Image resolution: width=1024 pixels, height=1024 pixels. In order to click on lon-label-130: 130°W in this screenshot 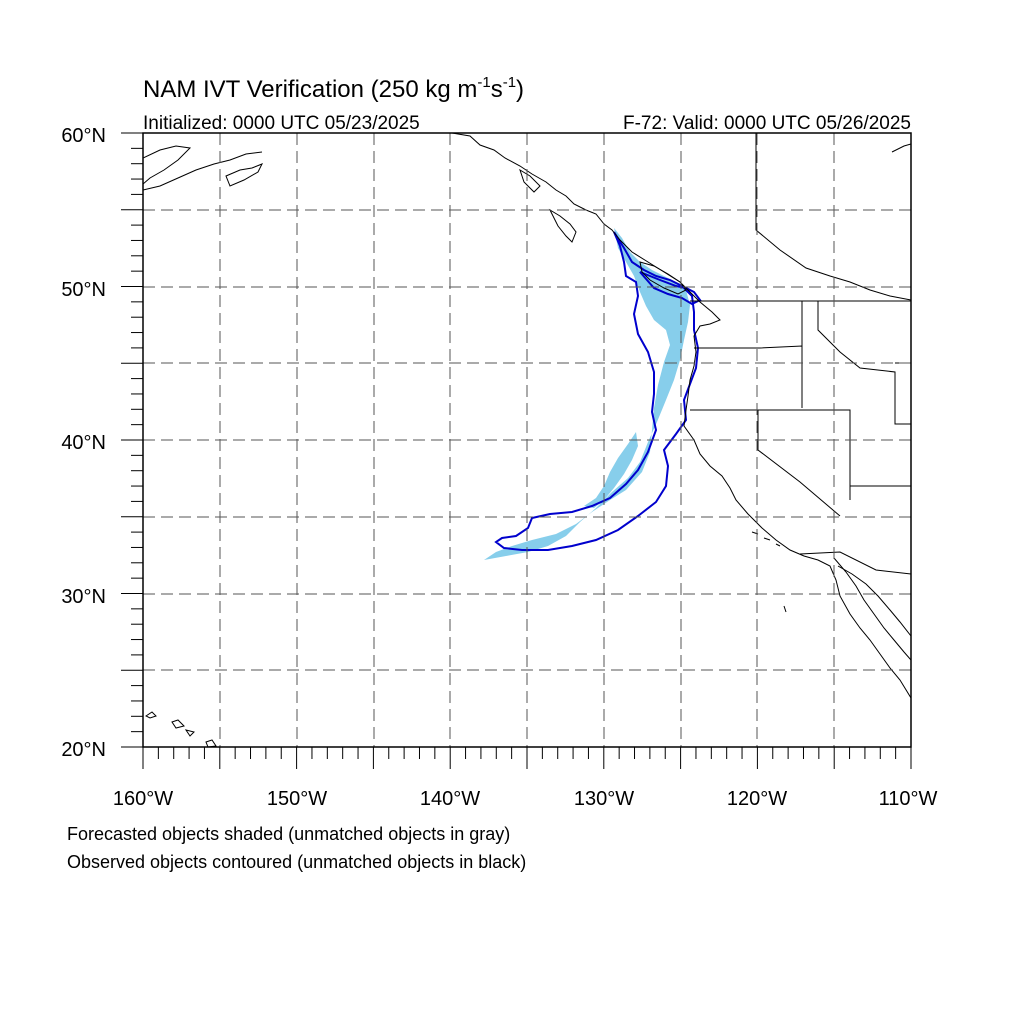, I will do `click(604, 799)`.